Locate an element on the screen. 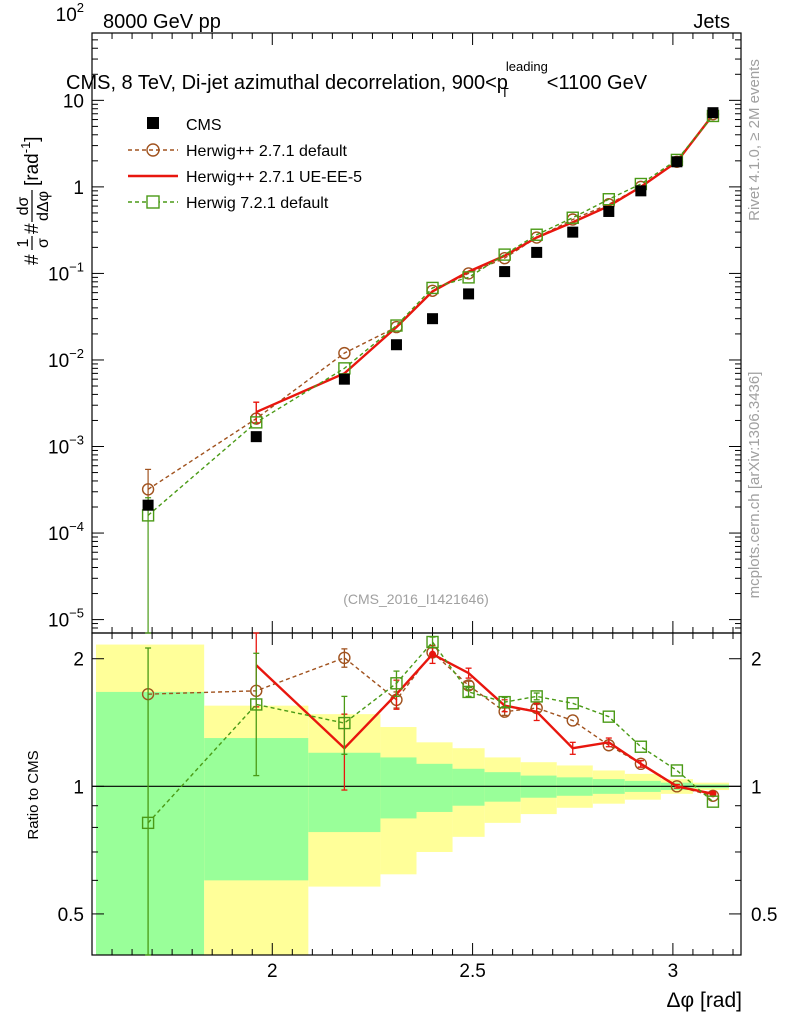  x-axis-label: Δφ [rad] is located at coordinates (705, 1000).